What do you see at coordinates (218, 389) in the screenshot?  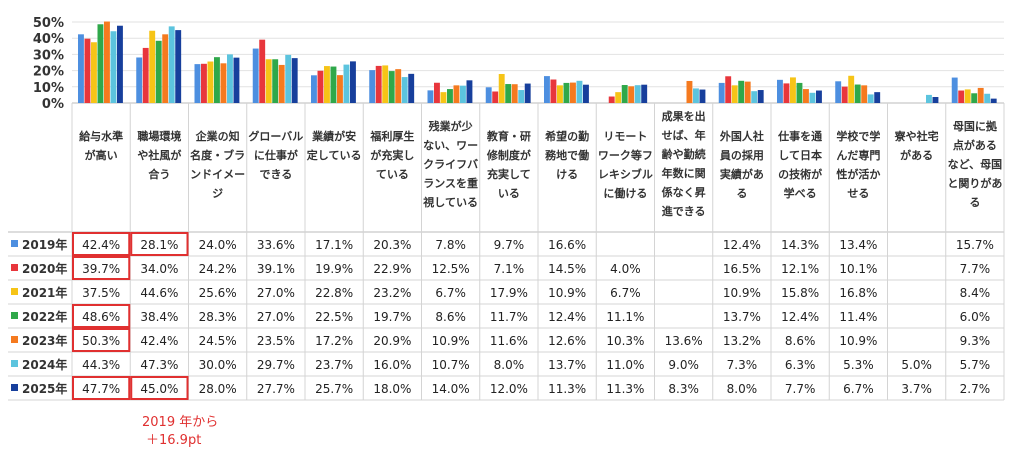 I see `table-cell-value: 28.0%` at bounding box center [218, 389].